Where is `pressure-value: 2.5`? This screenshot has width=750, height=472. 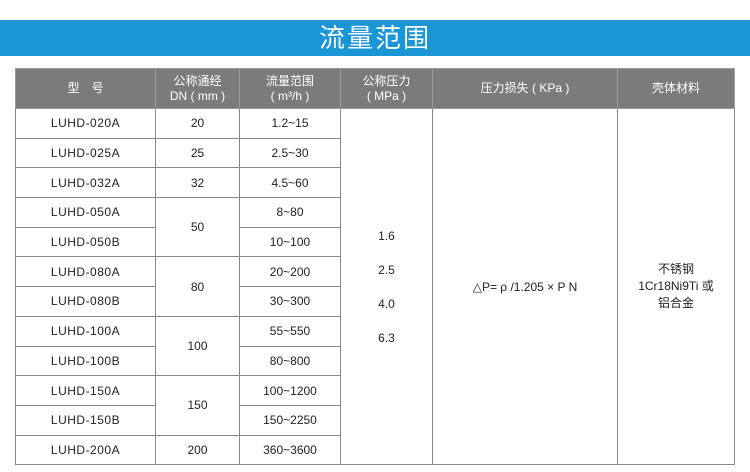
pressure-value: 2.5 is located at coordinates (386, 269).